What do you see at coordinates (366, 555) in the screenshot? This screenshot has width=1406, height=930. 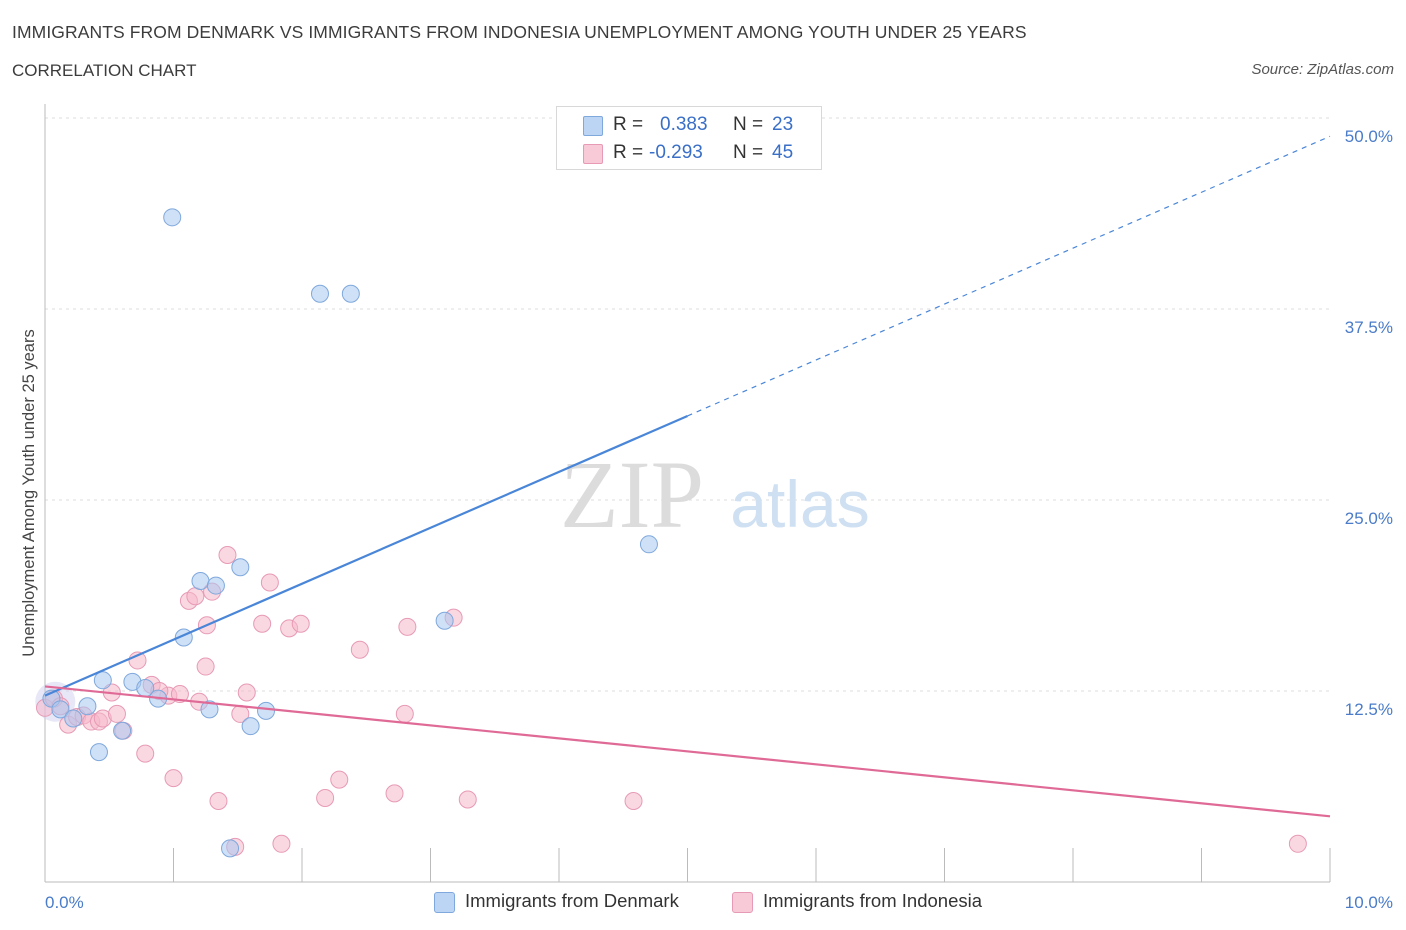 I see `denmark-trend-line` at bounding box center [366, 555].